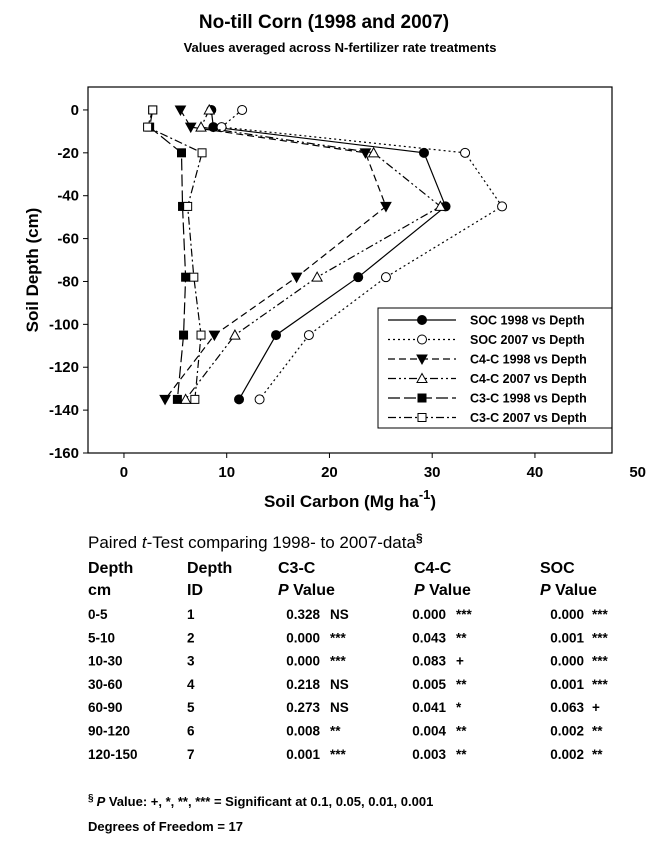  Describe the element at coordinates (329, 472) in the screenshot. I see `x-tick-label: 20` at that location.